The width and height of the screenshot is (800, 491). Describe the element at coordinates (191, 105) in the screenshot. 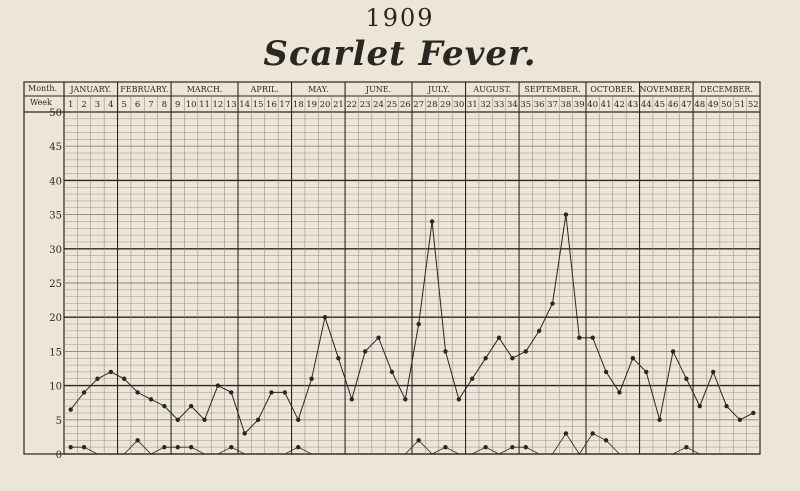

I see `week-label: 10` at that location.